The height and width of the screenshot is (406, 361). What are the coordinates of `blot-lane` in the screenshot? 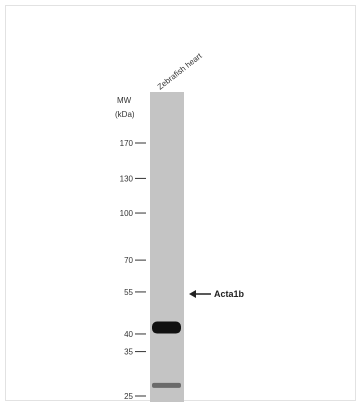 It's located at (167, 247).